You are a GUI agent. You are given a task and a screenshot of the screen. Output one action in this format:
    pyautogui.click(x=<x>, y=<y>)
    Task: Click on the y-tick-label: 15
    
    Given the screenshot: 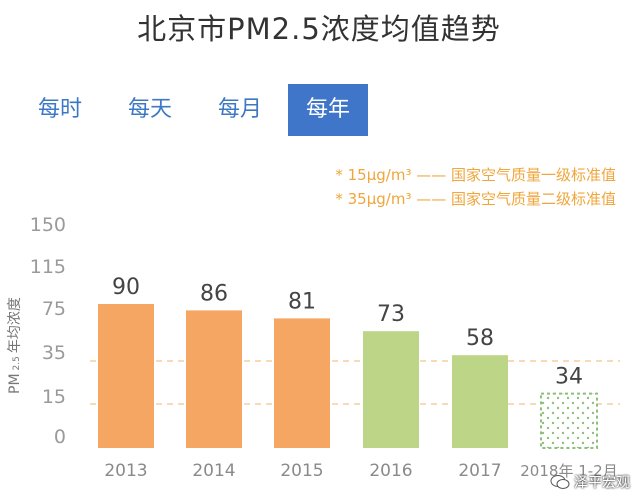 What is the action you would take?
    pyautogui.click(x=54, y=397)
    